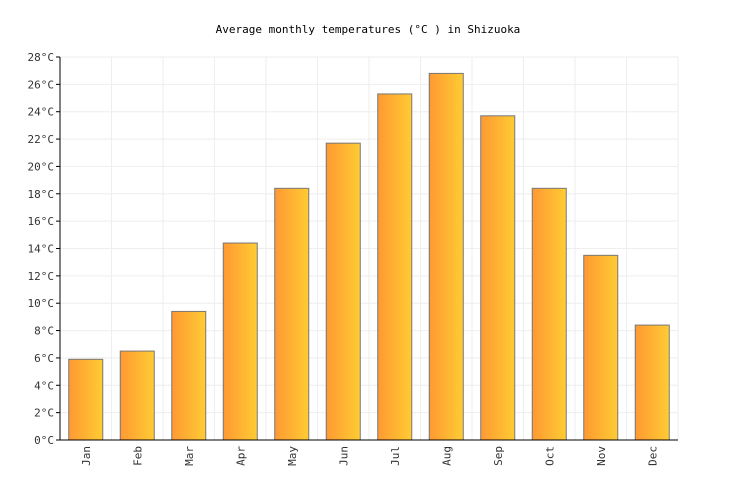 This screenshot has width=736, height=500. I want to click on y-tick-label: 4°C, so click(44, 385).